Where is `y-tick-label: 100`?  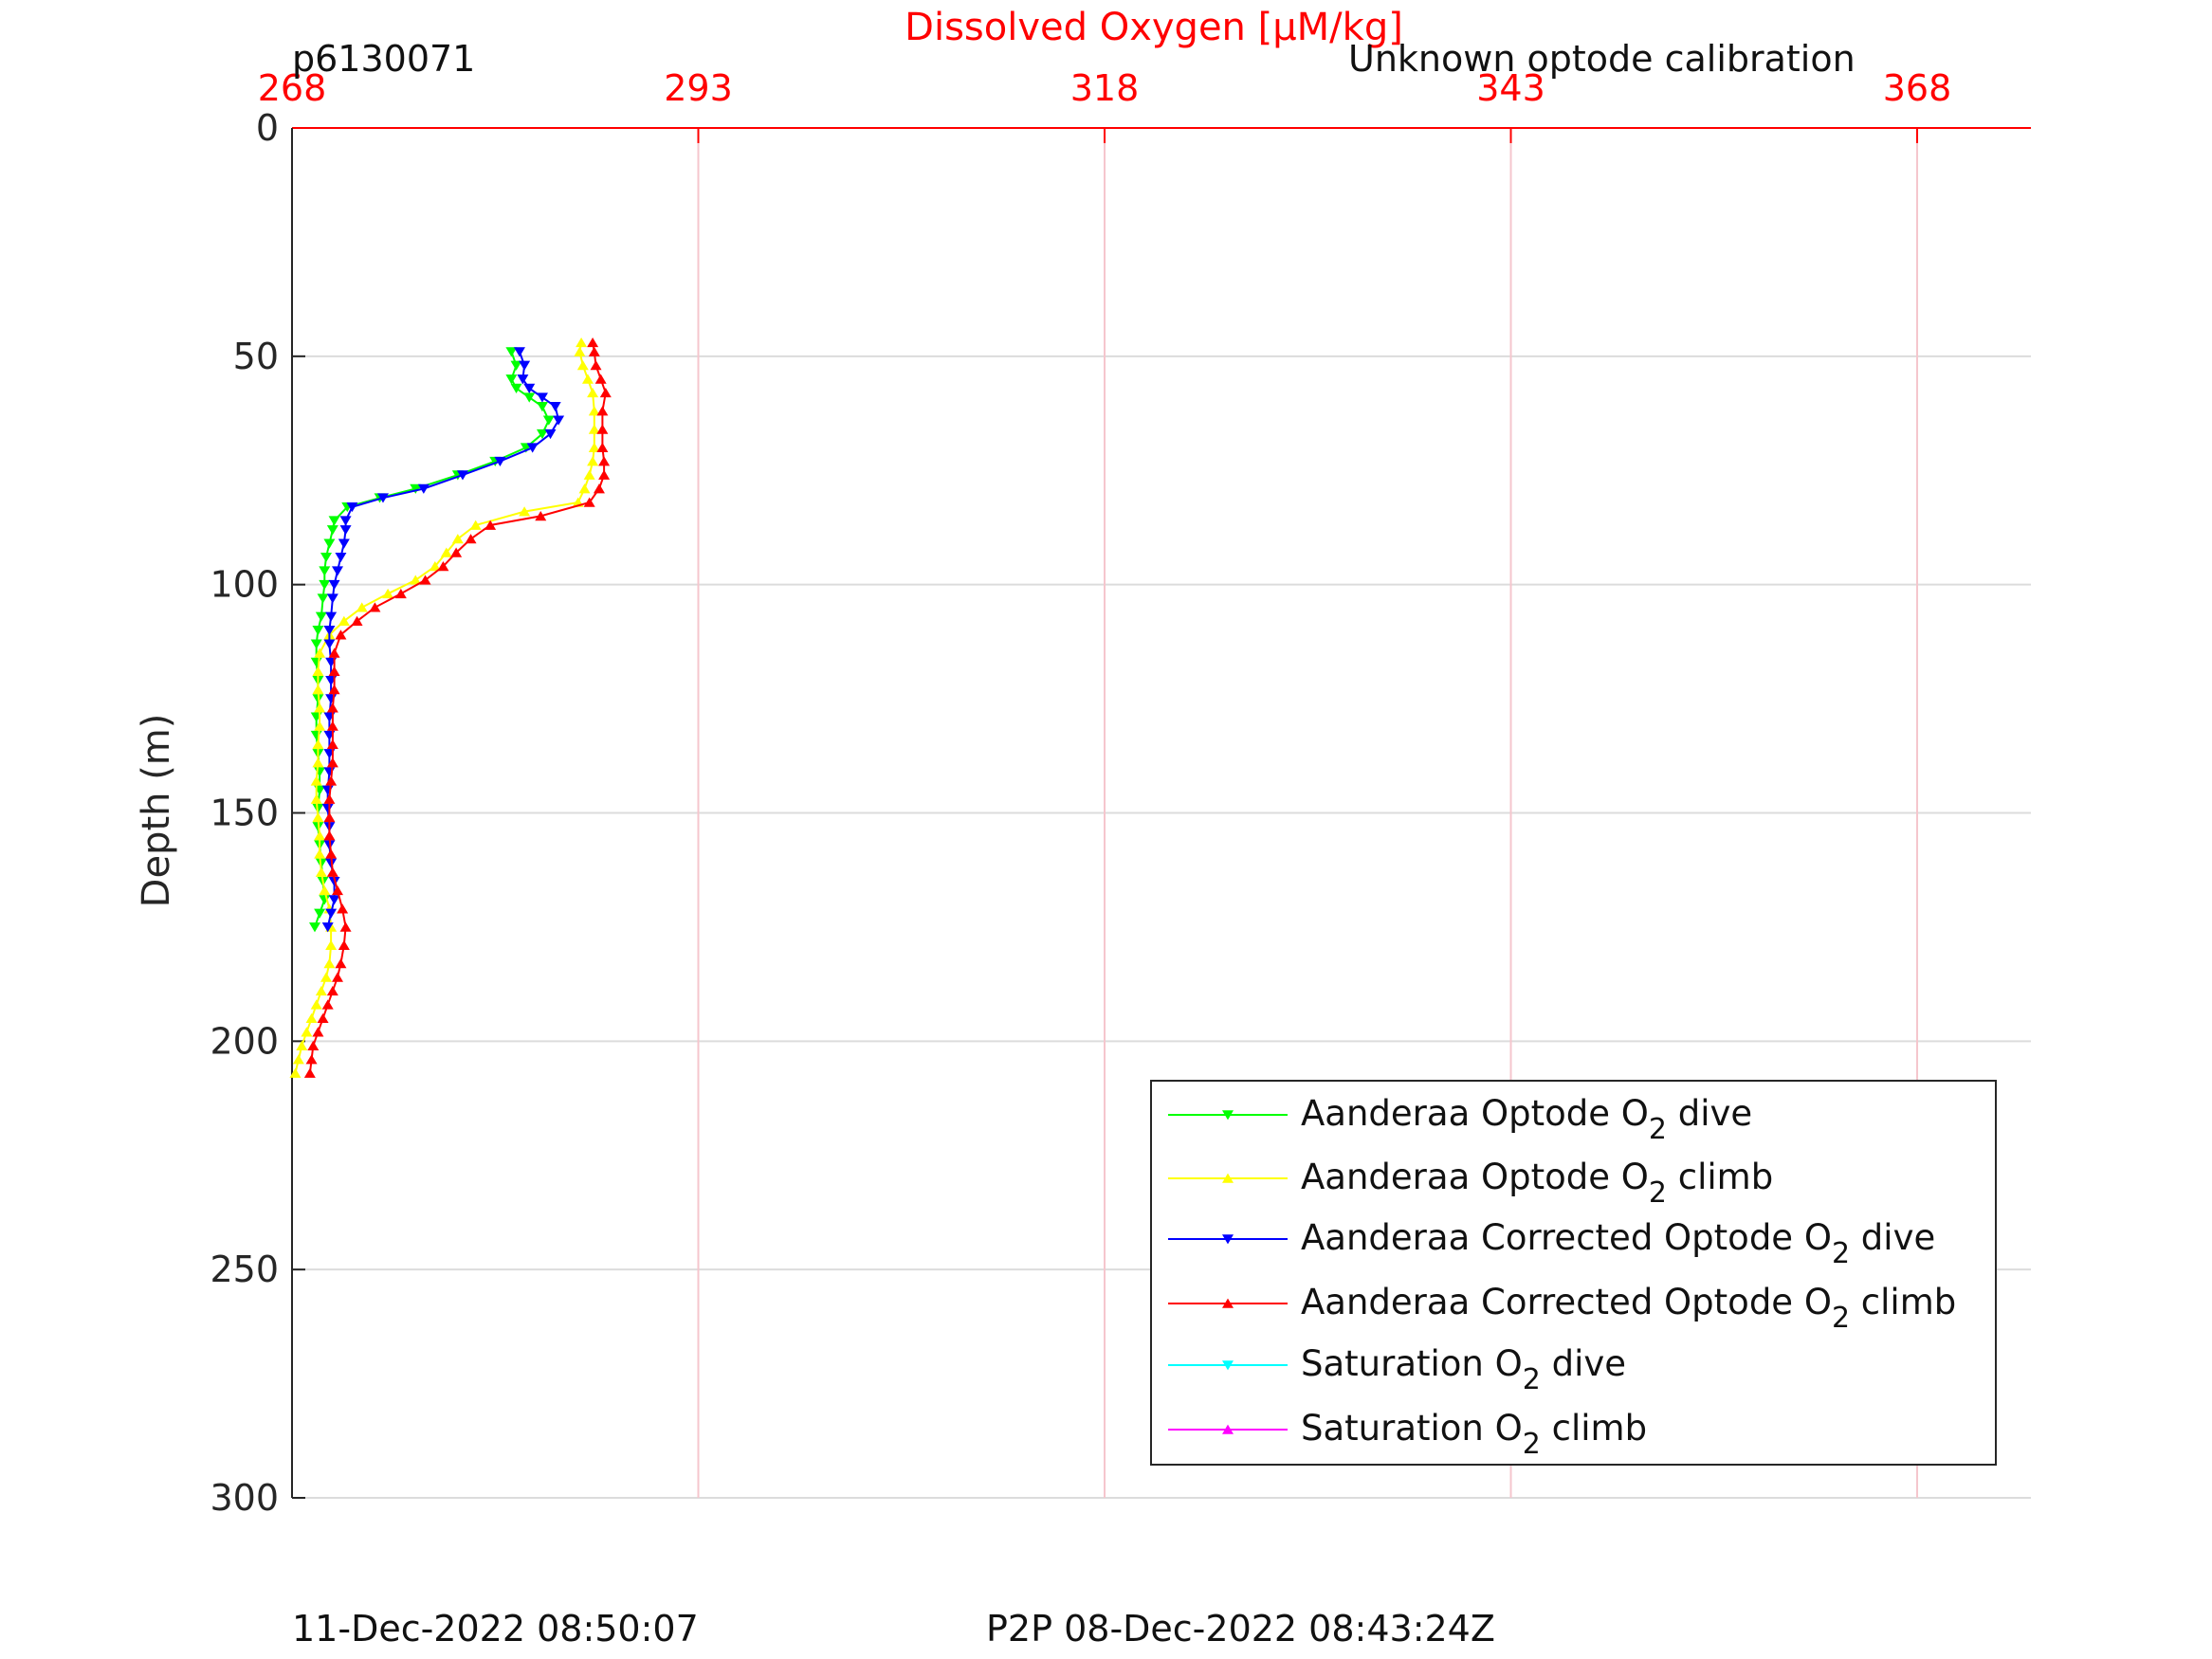 y-tick-label: 100 is located at coordinates (244, 585).